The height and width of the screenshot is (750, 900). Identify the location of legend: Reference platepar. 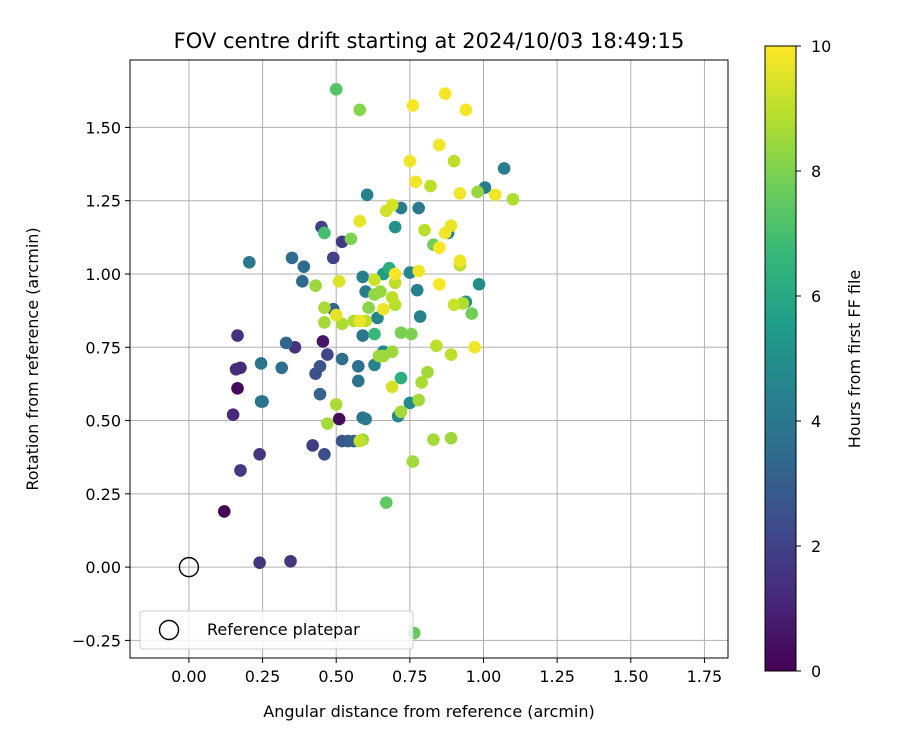
(276, 630).